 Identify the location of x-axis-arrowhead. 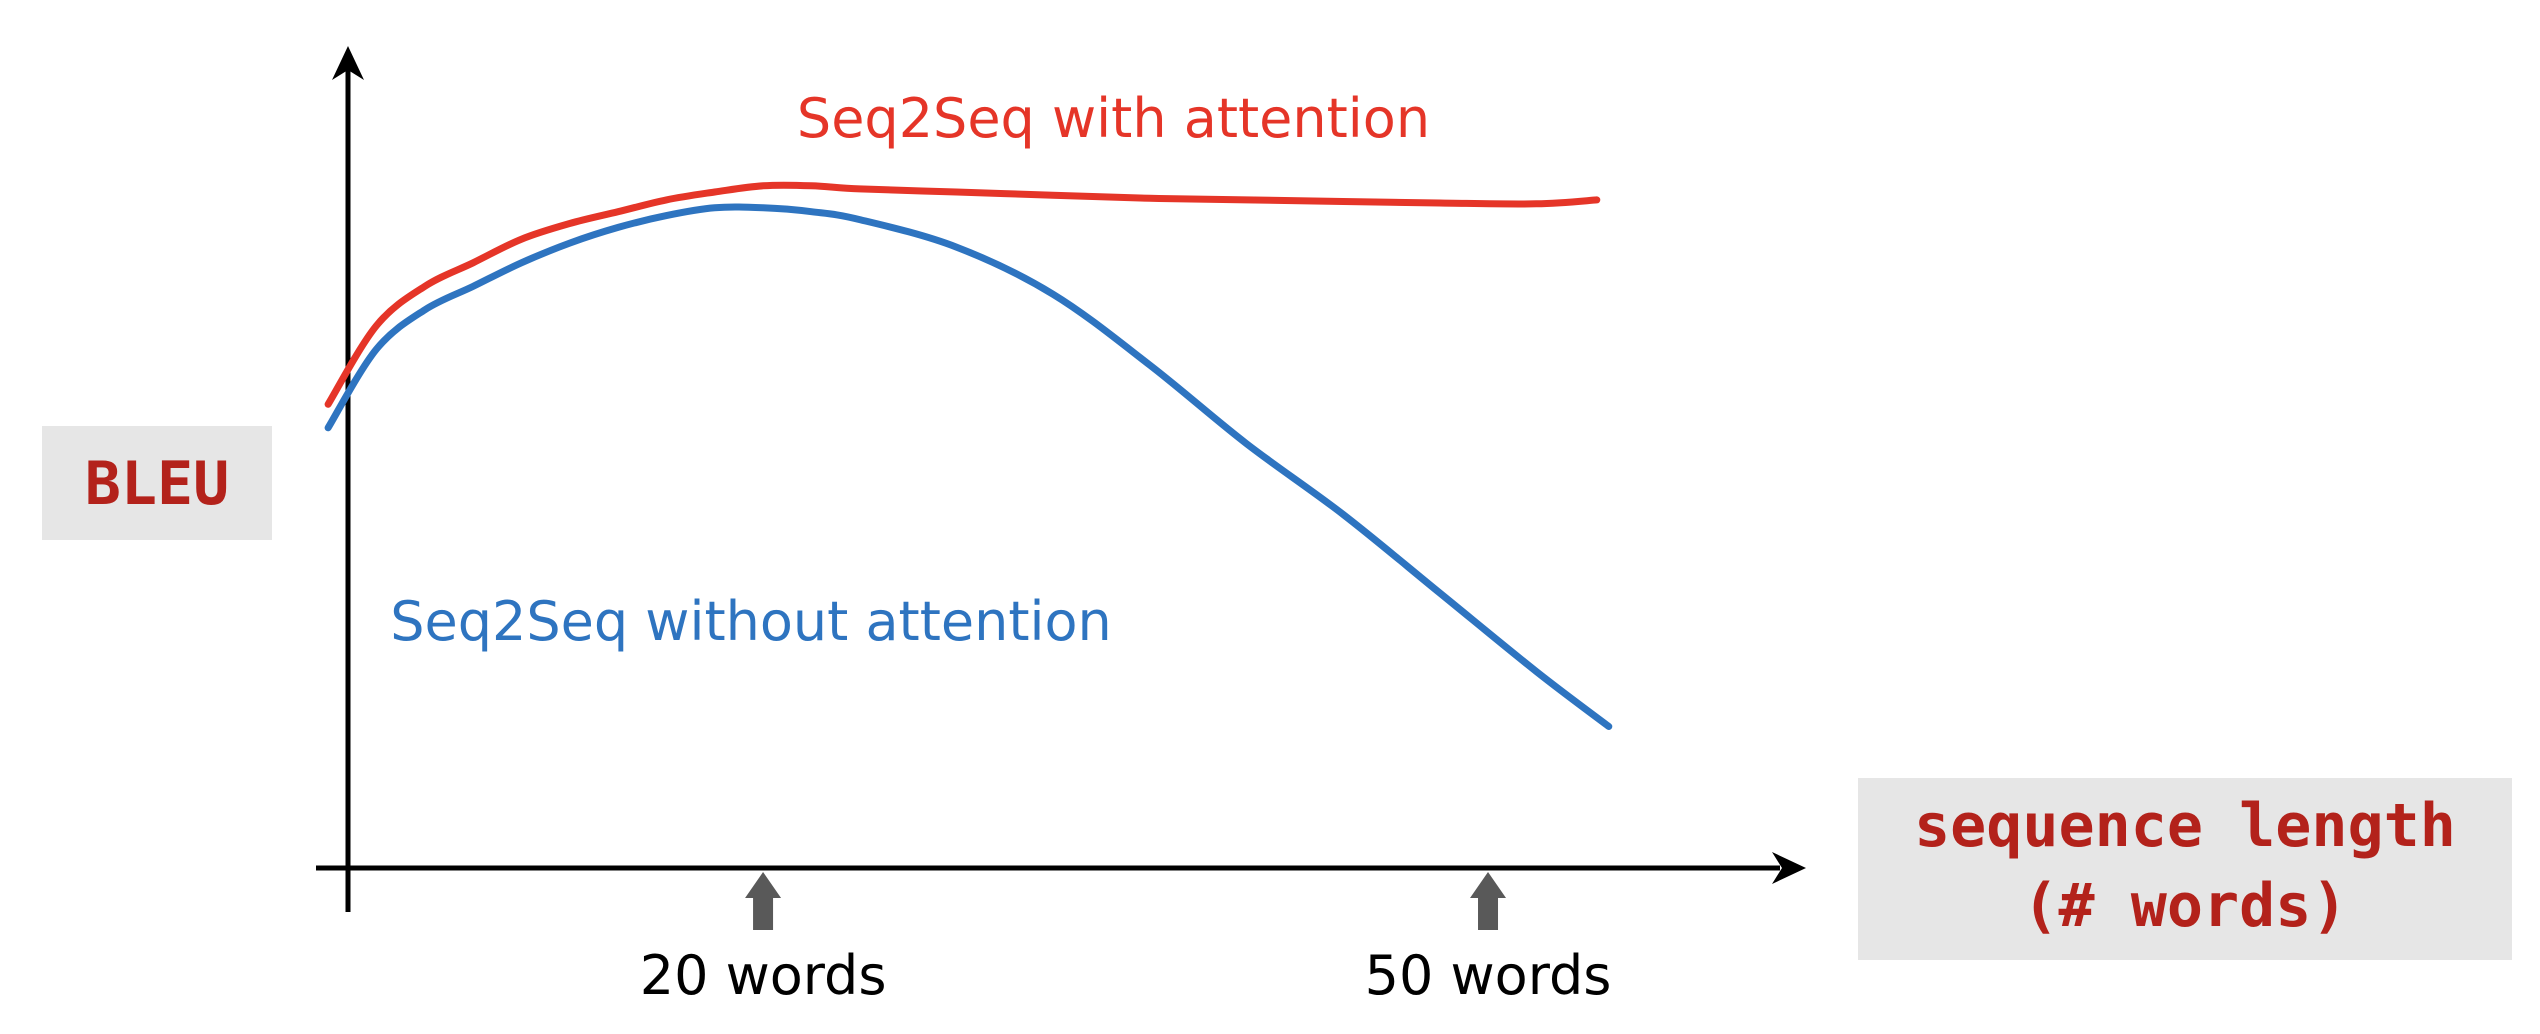
(1789, 868).